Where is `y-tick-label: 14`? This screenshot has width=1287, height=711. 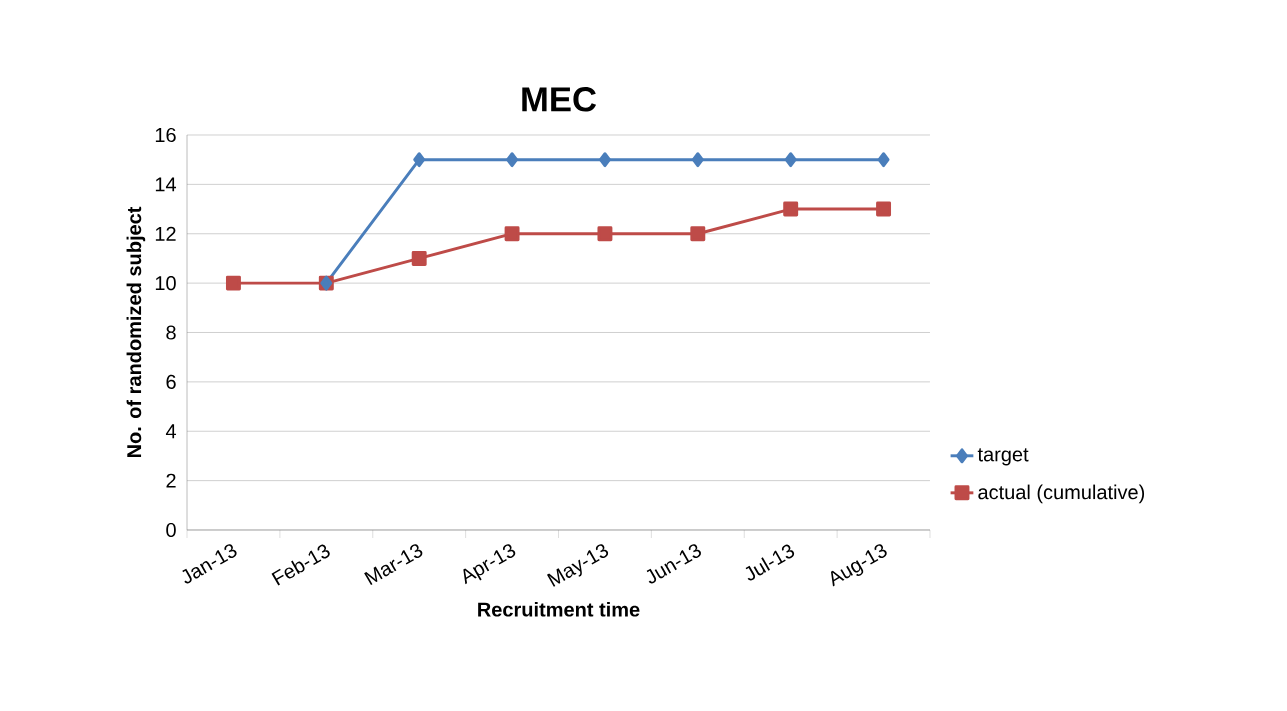 y-tick-label: 14 is located at coordinates (166, 184).